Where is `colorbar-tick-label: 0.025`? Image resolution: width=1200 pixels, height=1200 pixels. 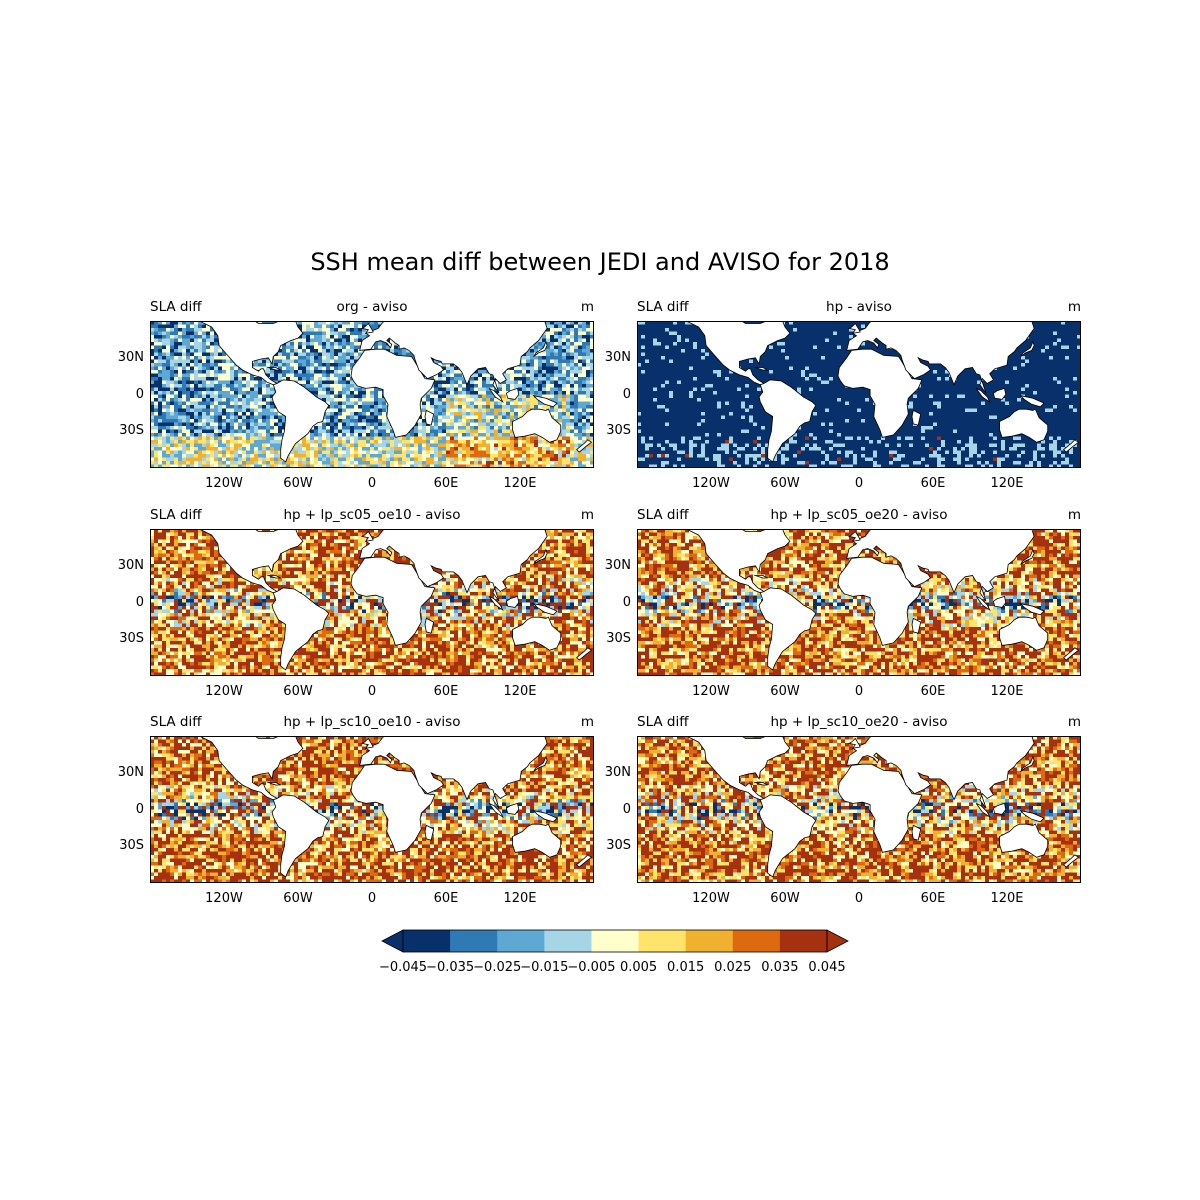 colorbar-tick-label: 0.025 is located at coordinates (733, 967).